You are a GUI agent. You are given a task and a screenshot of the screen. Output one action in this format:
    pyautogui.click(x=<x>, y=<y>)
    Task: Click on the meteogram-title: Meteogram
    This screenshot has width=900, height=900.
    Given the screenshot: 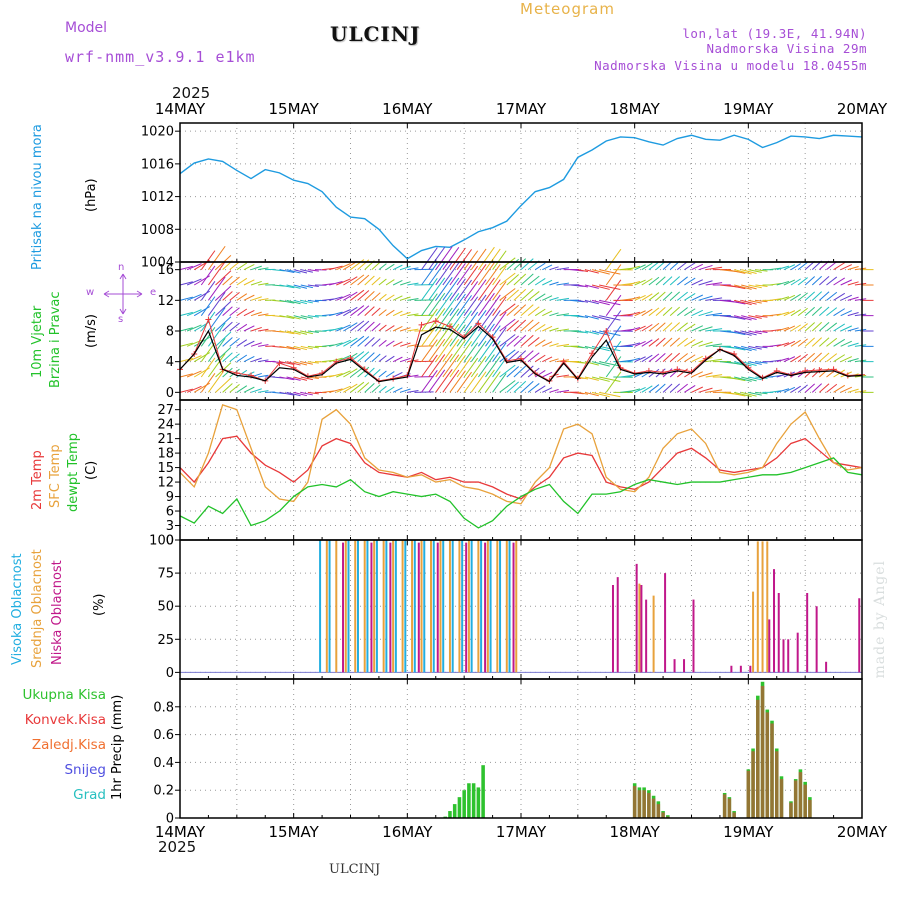 What is the action you would take?
    pyautogui.click(x=567, y=9)
    